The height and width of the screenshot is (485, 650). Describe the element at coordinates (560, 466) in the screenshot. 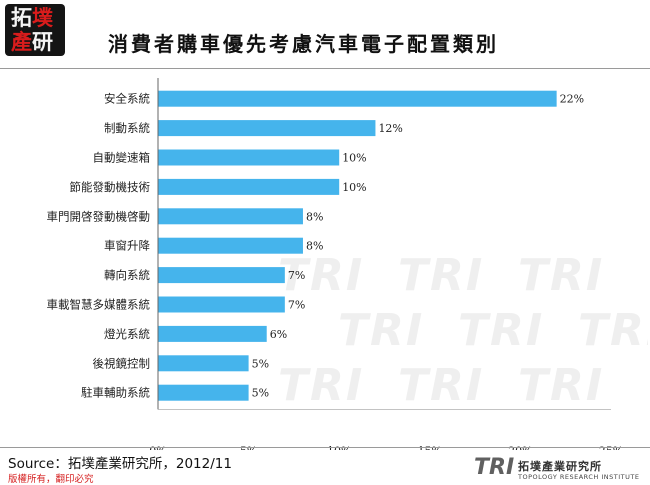

I see `brand-name: 拓墣產業研究所` at that location.